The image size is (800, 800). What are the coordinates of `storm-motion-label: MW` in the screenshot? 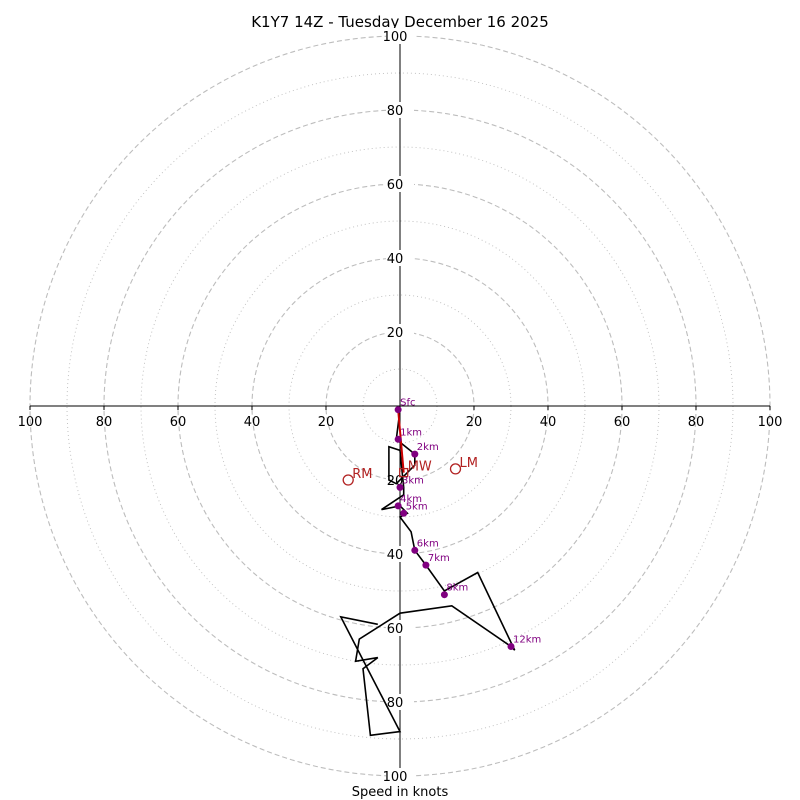 It's located at (420, 467).